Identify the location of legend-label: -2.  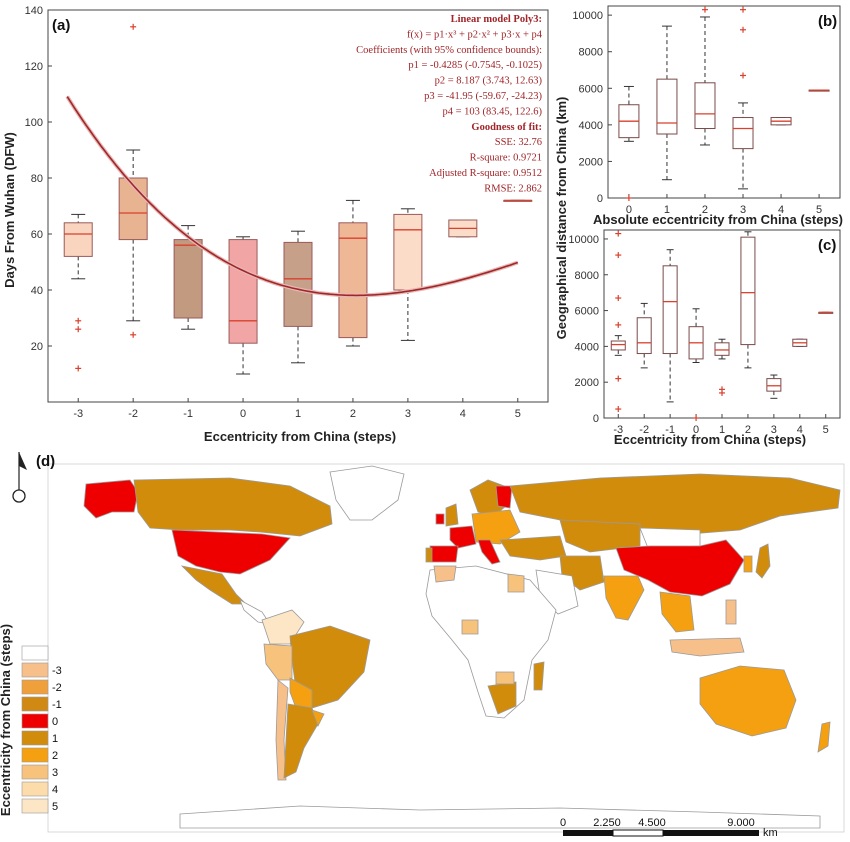
(57, 688).